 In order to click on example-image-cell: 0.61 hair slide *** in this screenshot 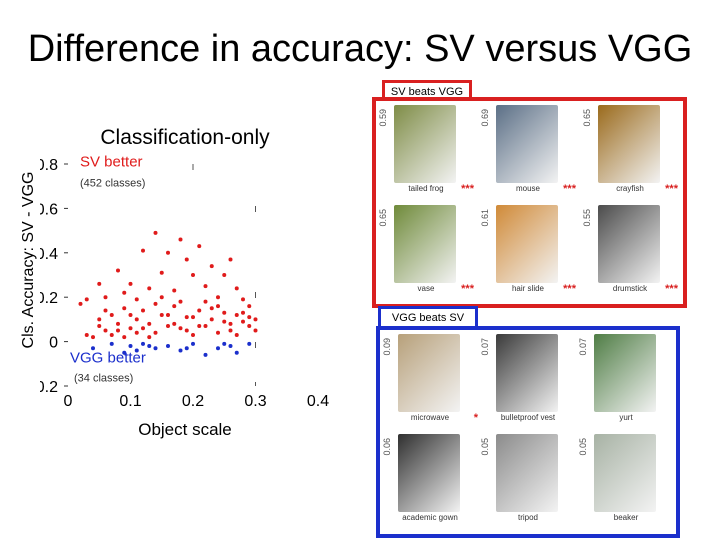, I will do `click(528, 251)`.